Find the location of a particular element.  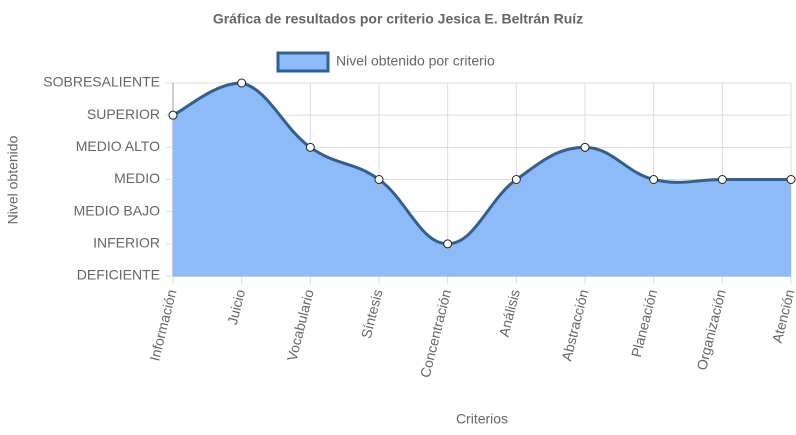

y-tick-label: SUPERIOR is located at coordinates (123, 114).